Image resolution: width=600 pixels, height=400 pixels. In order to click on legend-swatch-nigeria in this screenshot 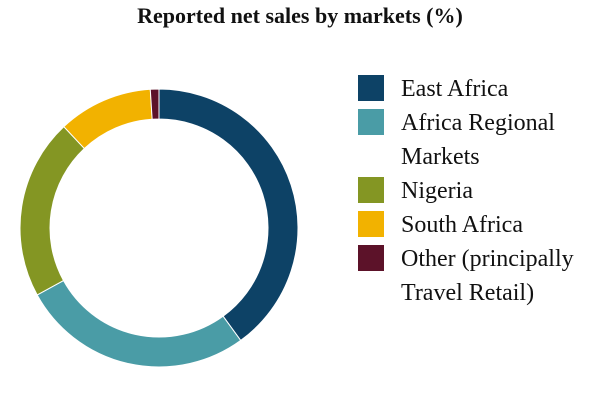, I will do `click(371, 190)`.